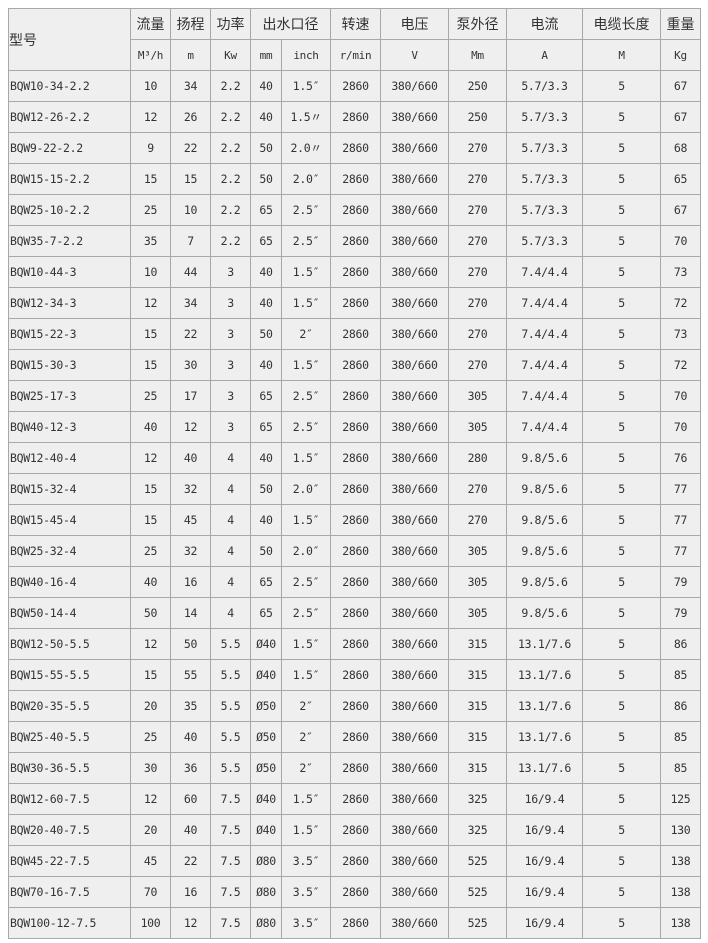 This screenshot has height=943, width=708. What do you see at coordinates (477, 86) in the screenshot?
I see `cell-diameter: 250` at bounding box center [477, 86].